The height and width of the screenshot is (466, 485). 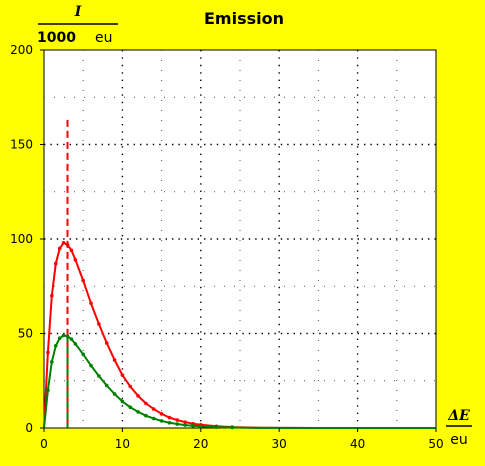 What do you see at coordinates (25, 334) in the screenshot?
I see `y-tick-label: 50` at bounding box center [25, 334].